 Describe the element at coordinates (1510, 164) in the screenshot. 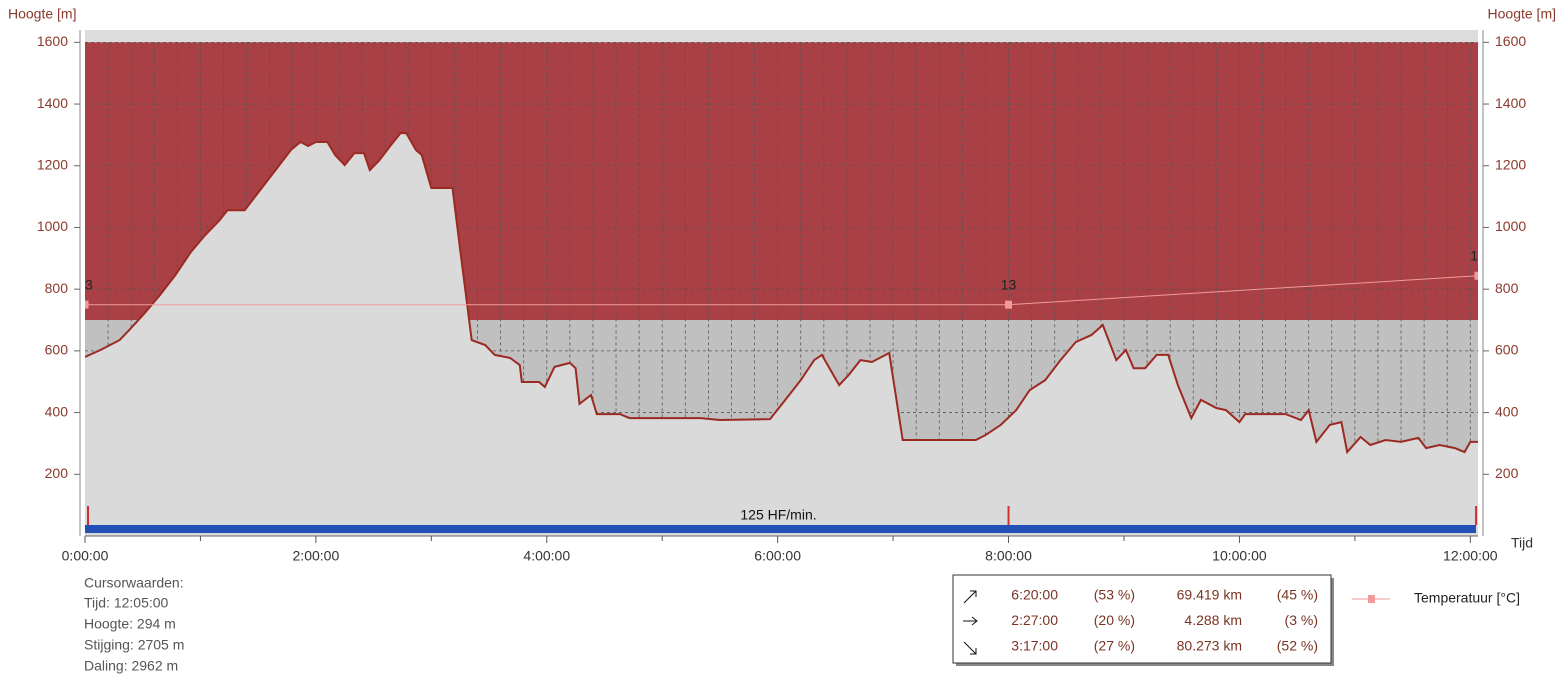

I see `y2-tick-label: 1200` at that location.